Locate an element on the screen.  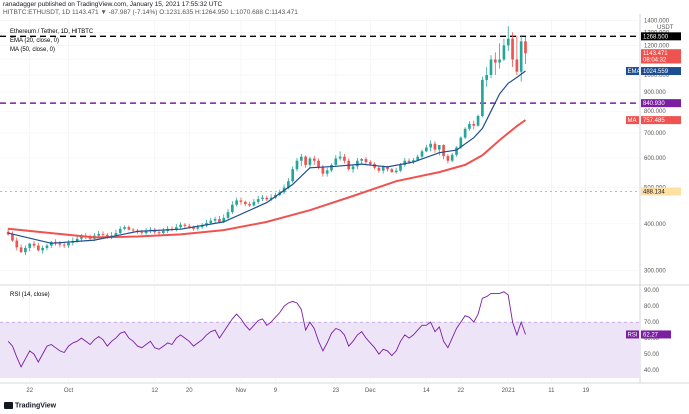
tradingview-logo: TradingView is located at coordinates (30, 405).